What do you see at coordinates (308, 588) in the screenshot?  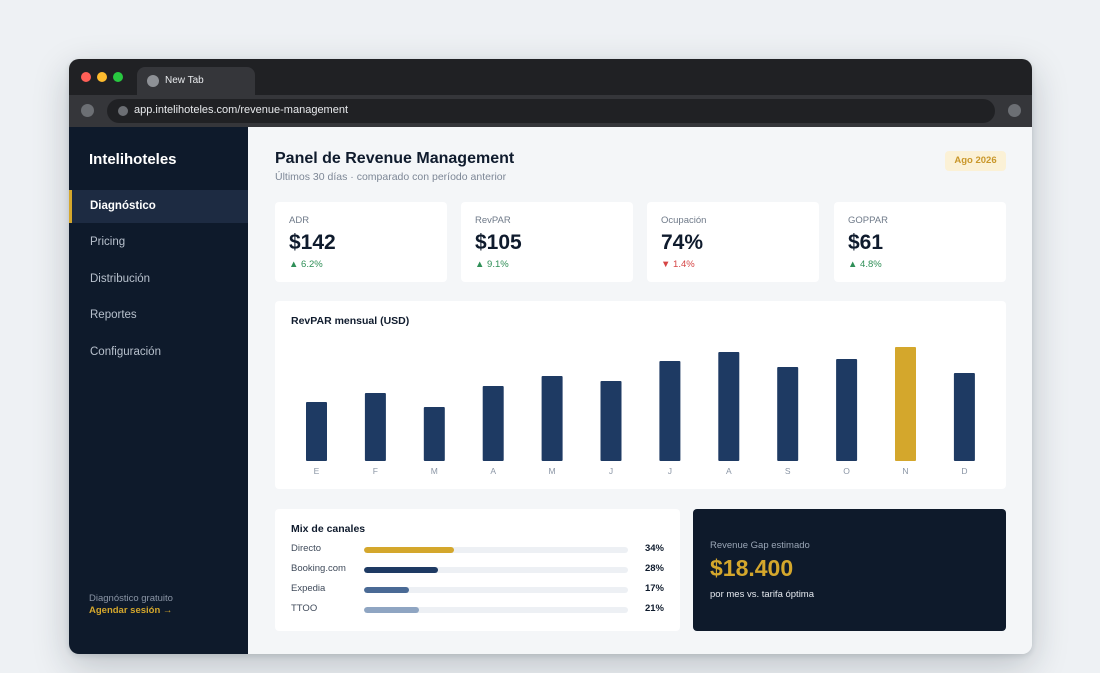 I see `channel-name: Expedia` at bounding box center [308, 588].